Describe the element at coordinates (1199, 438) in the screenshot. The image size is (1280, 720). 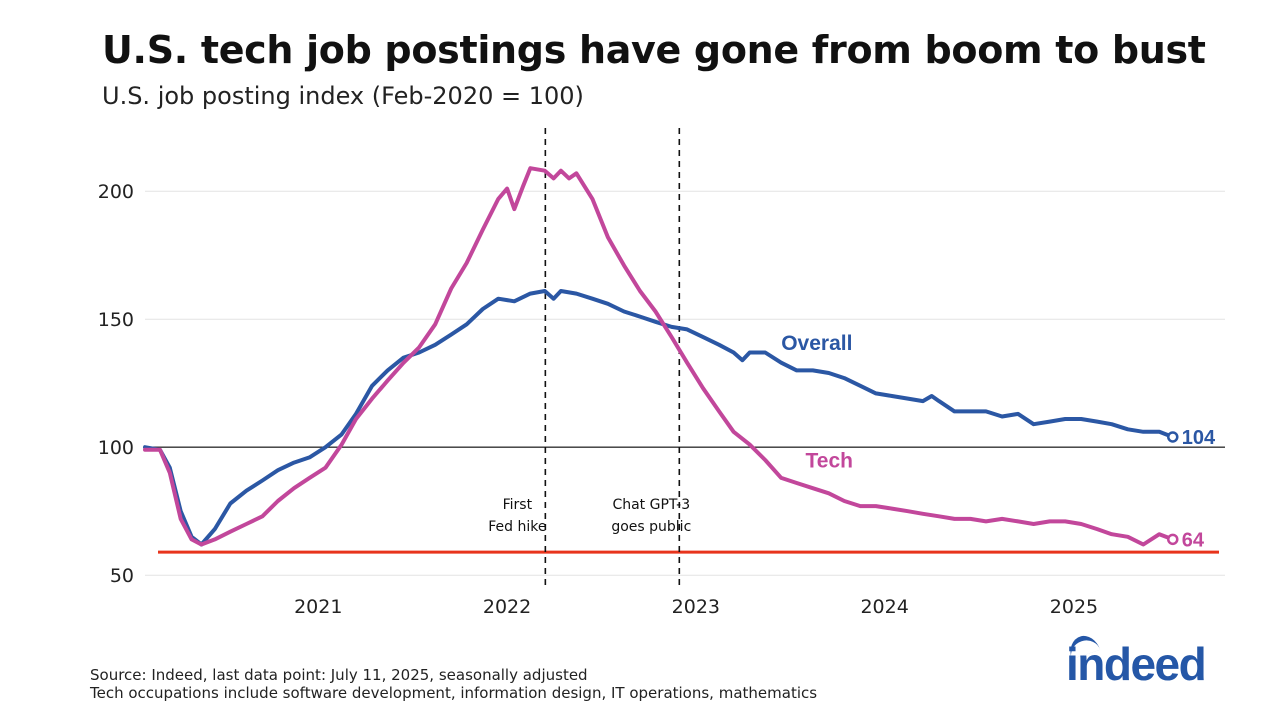
I see `end-value-label: 104` at that location.